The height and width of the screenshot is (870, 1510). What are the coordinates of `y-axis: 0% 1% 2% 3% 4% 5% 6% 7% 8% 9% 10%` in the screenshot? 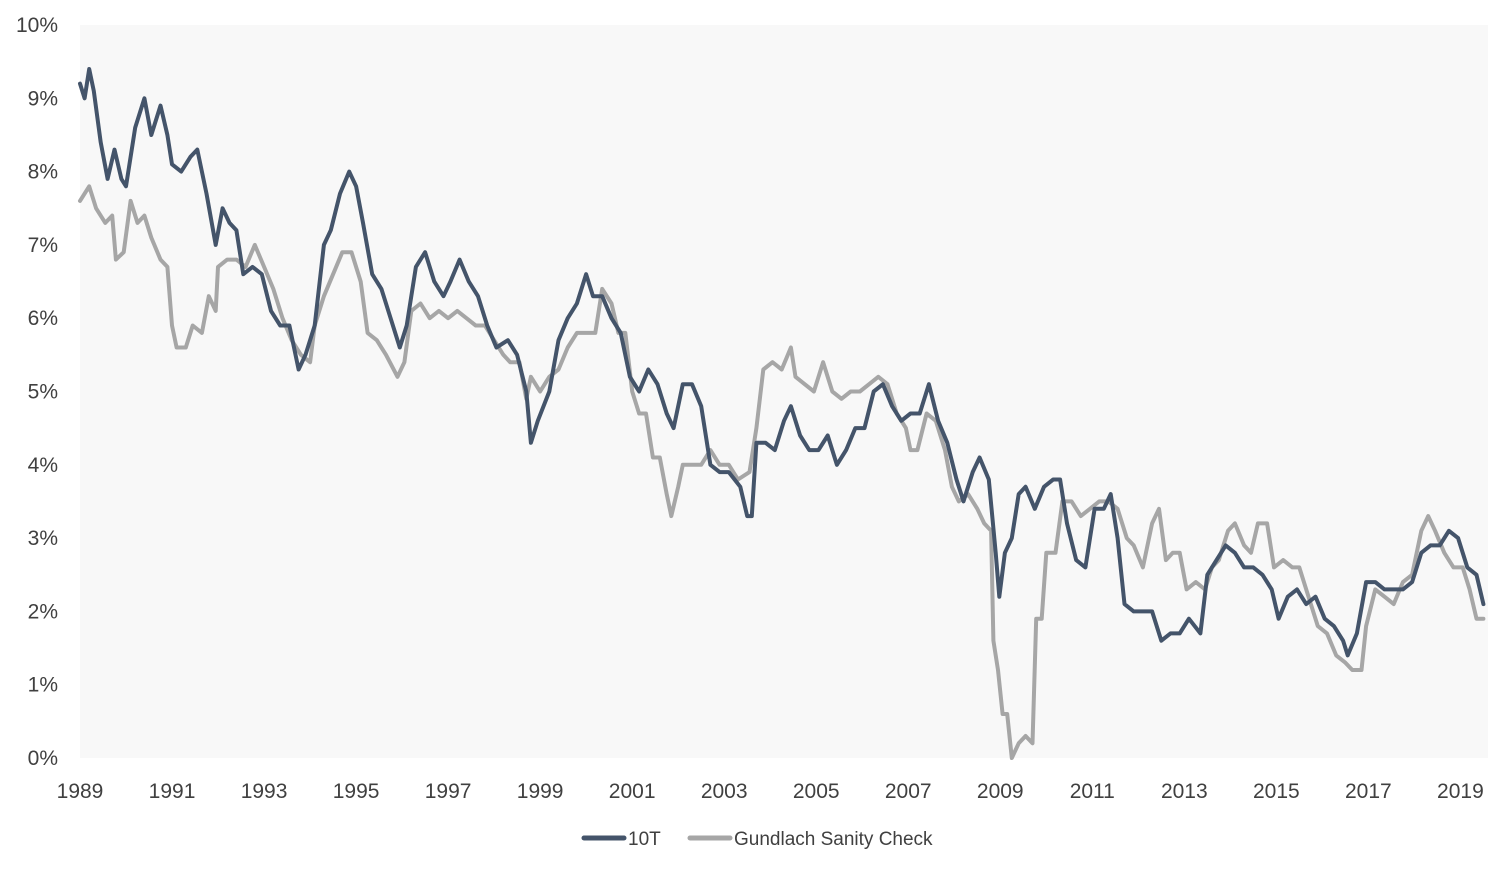 It's located at (37, 392).